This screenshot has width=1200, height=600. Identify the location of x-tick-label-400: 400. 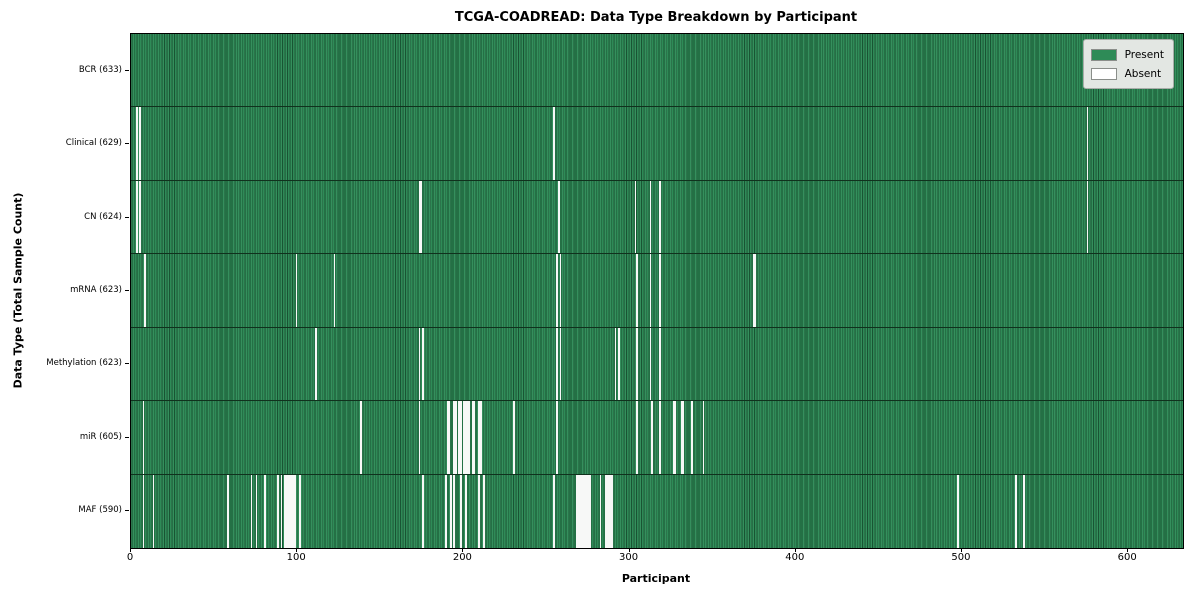
(795, 557).